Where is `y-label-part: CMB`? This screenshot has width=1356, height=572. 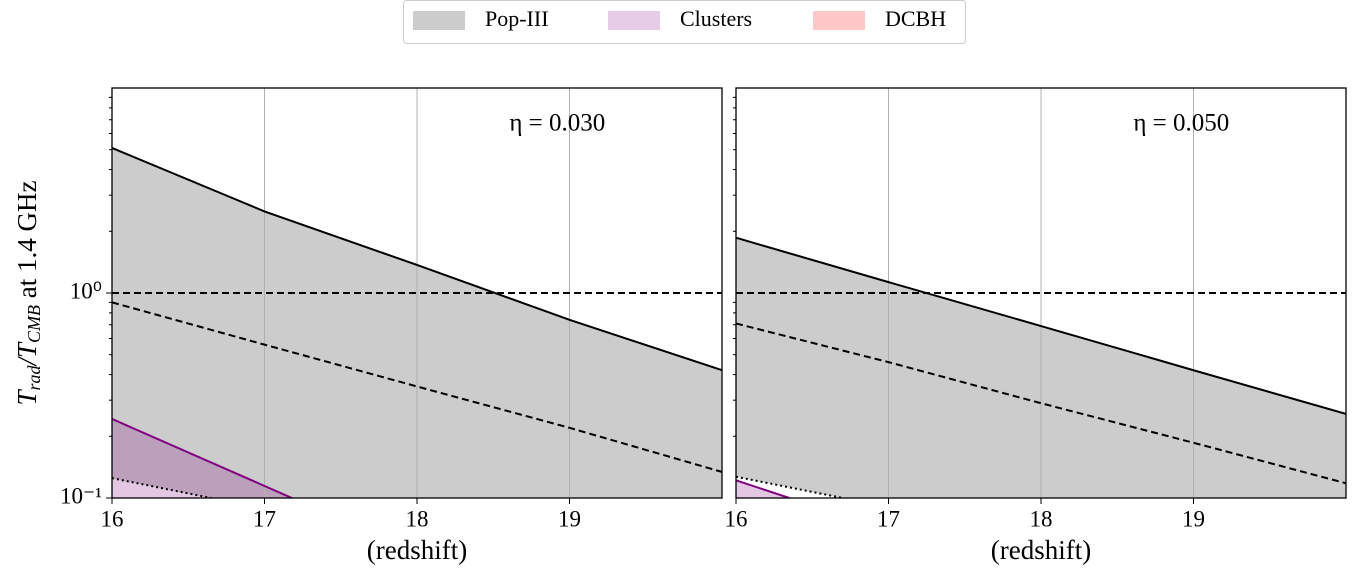
y-label-part: CMB is located at coordinates (34, 324).